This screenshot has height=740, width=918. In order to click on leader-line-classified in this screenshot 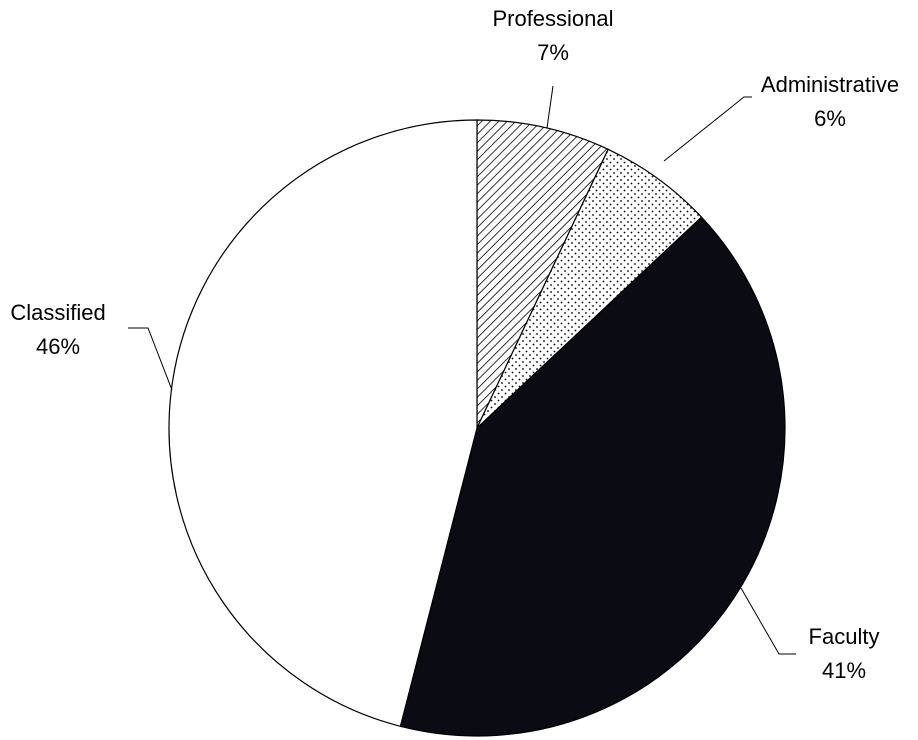, I will do `click(150, 359)`.